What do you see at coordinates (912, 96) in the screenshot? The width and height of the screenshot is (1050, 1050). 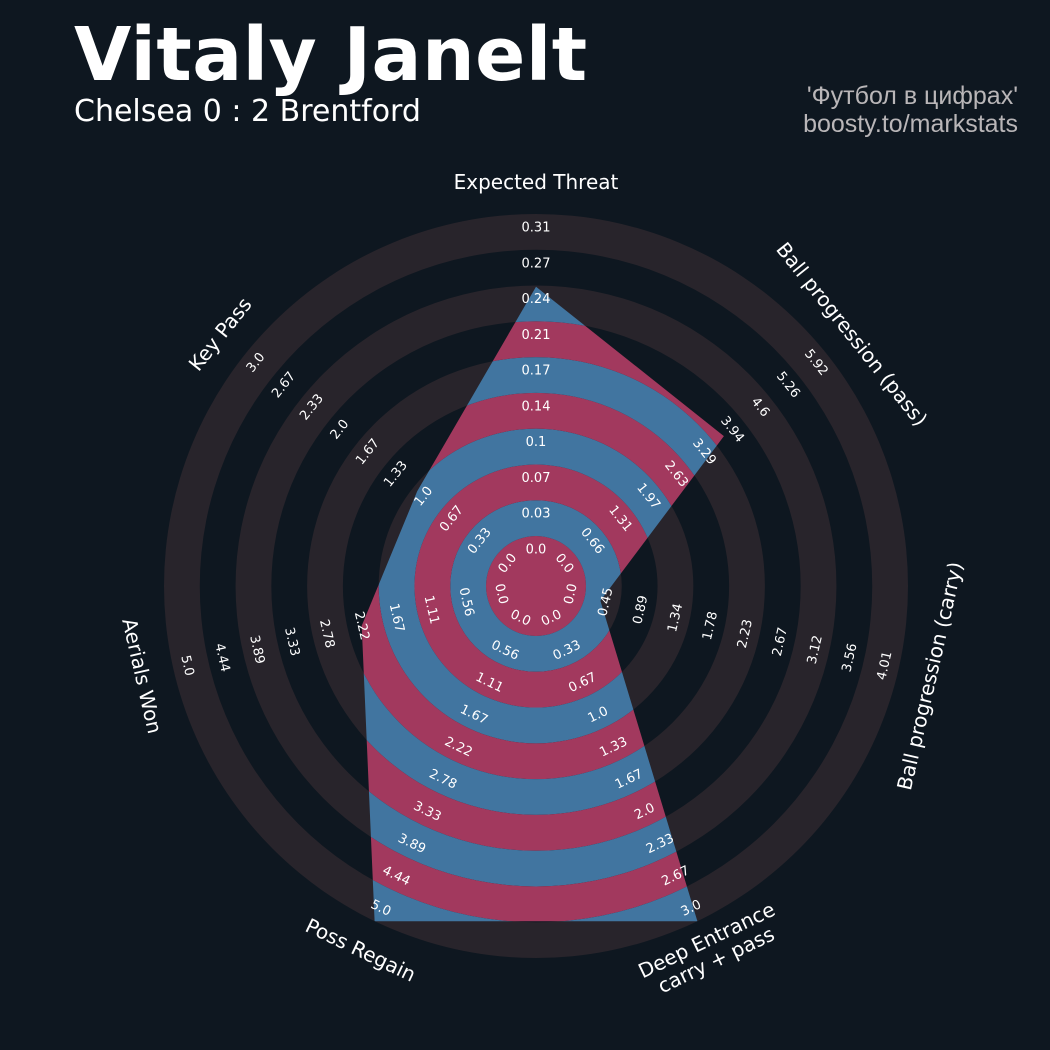 I see `credit-line-channel: 'Футбол в цифрах'` at bounding box center [912, 96].